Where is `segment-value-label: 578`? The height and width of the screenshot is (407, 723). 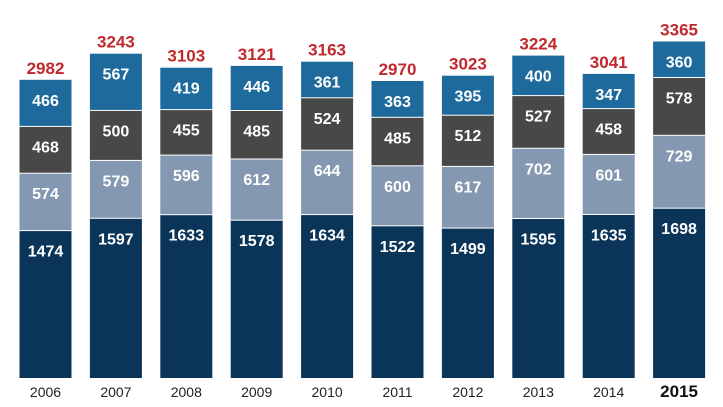 segment-value-label: 578 is located at coordinates (679, 99).